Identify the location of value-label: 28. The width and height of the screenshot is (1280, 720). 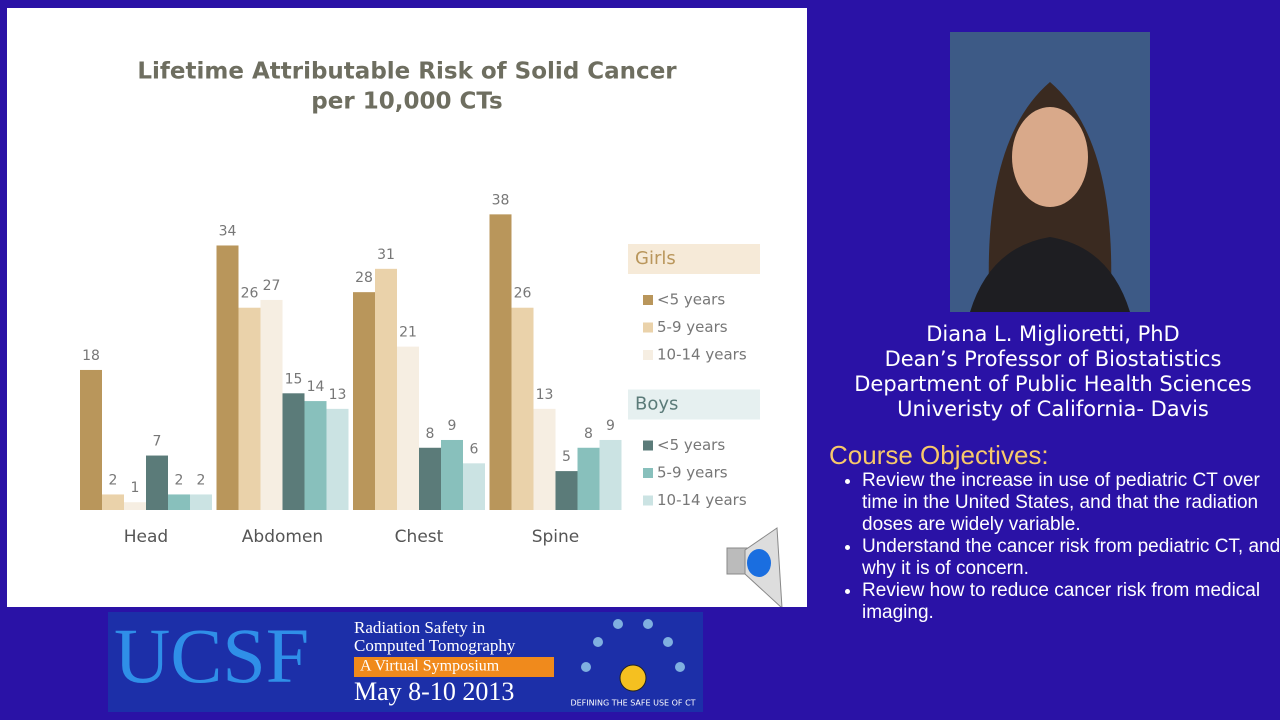
(364, 278).